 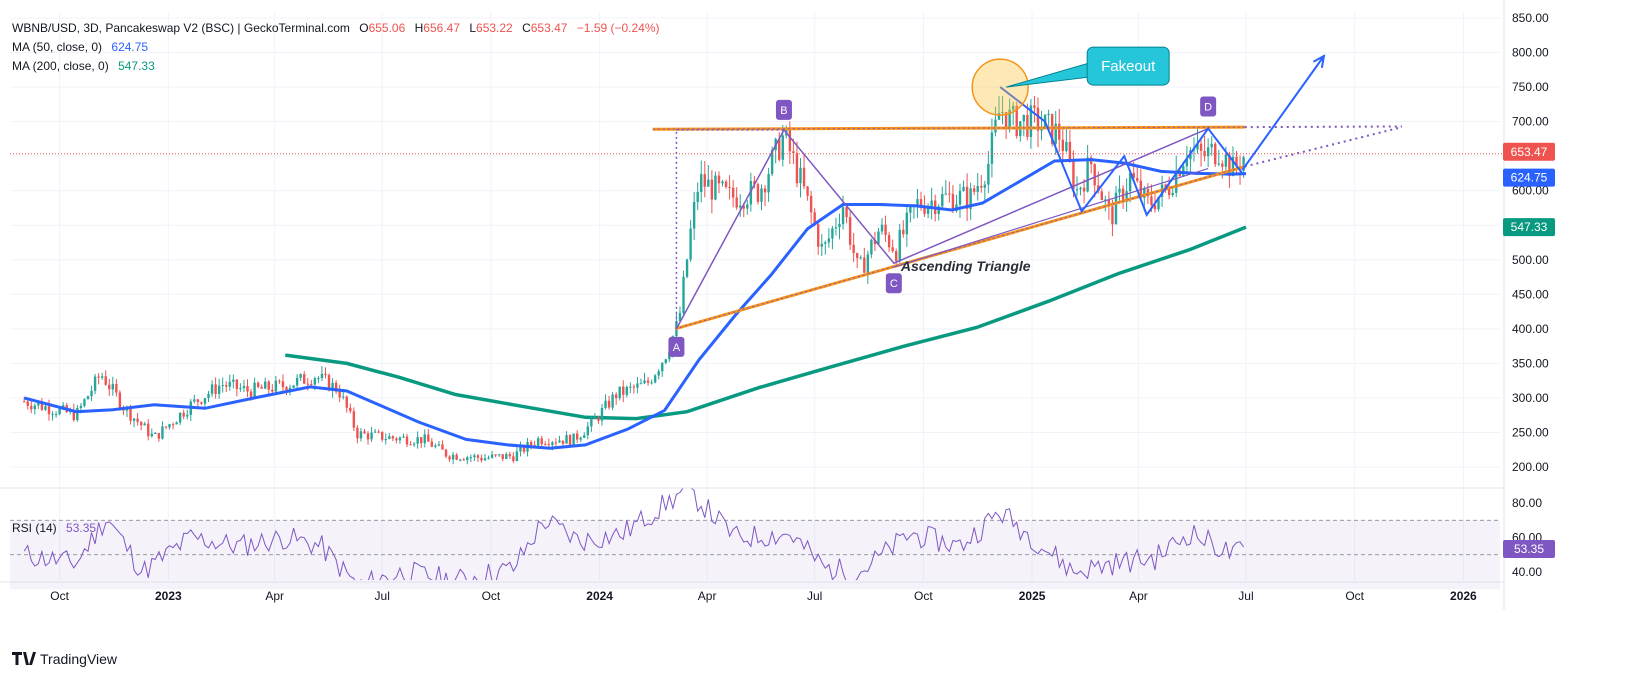 What do you see at coordinates (923, 596) in the screenshot?
I see `x-tick-label: Oct` at bounding box center [923, 596].